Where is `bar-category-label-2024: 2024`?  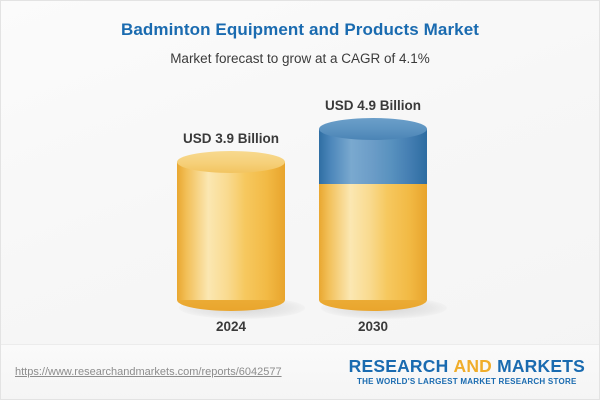 bar-category-label-2024: 2024 is located at coordinates (231, 326).